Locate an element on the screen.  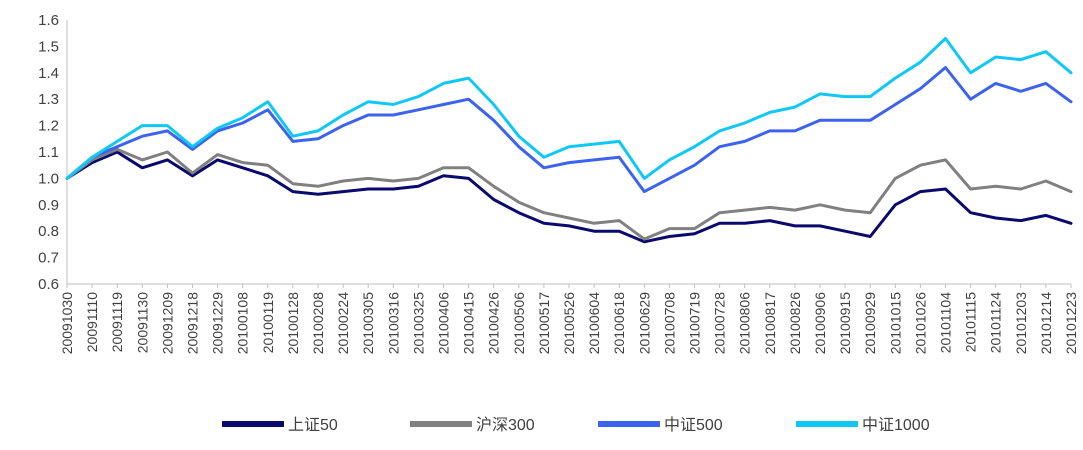
y-tick-label: 0.7 is located at coordinates (48, 258).